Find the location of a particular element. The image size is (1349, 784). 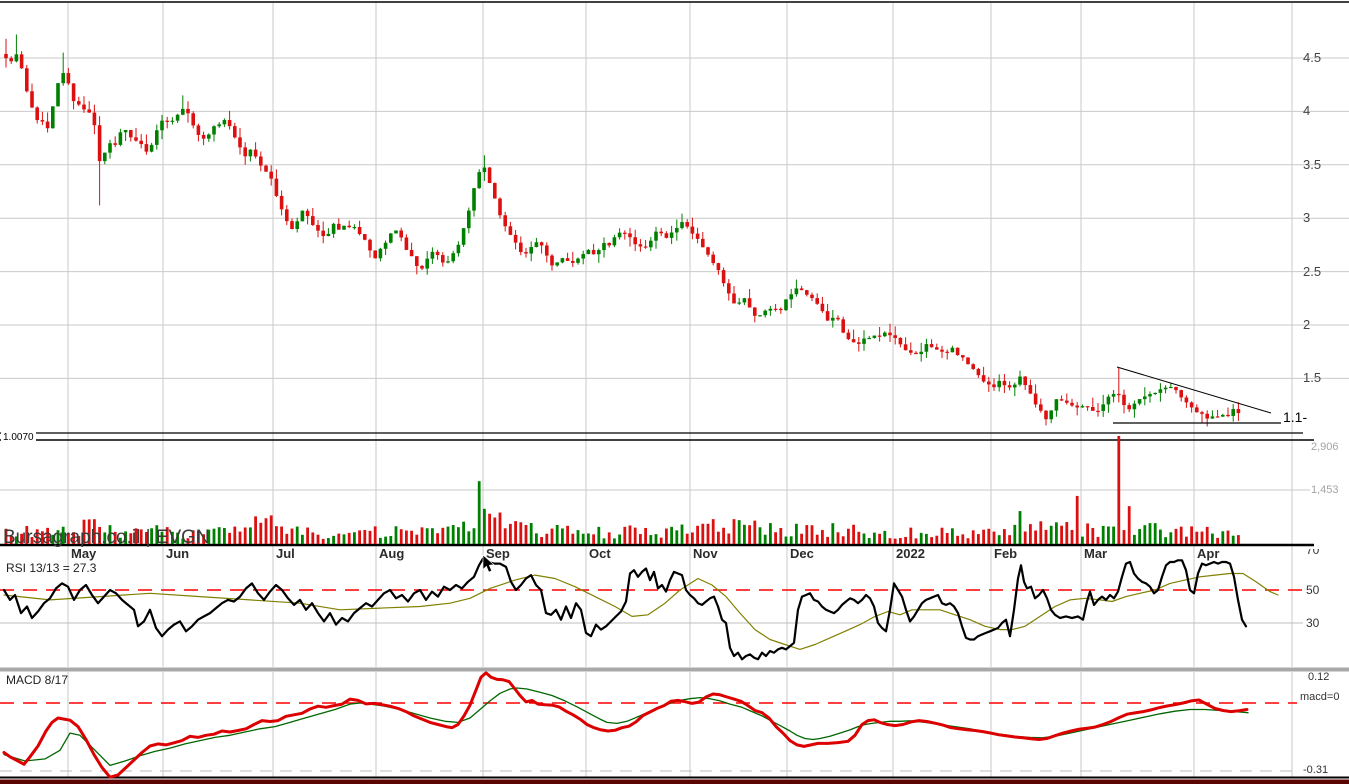

rsi-indicator-label: RSI 13/13 = 27.3 is located at coordinates (51, 568).